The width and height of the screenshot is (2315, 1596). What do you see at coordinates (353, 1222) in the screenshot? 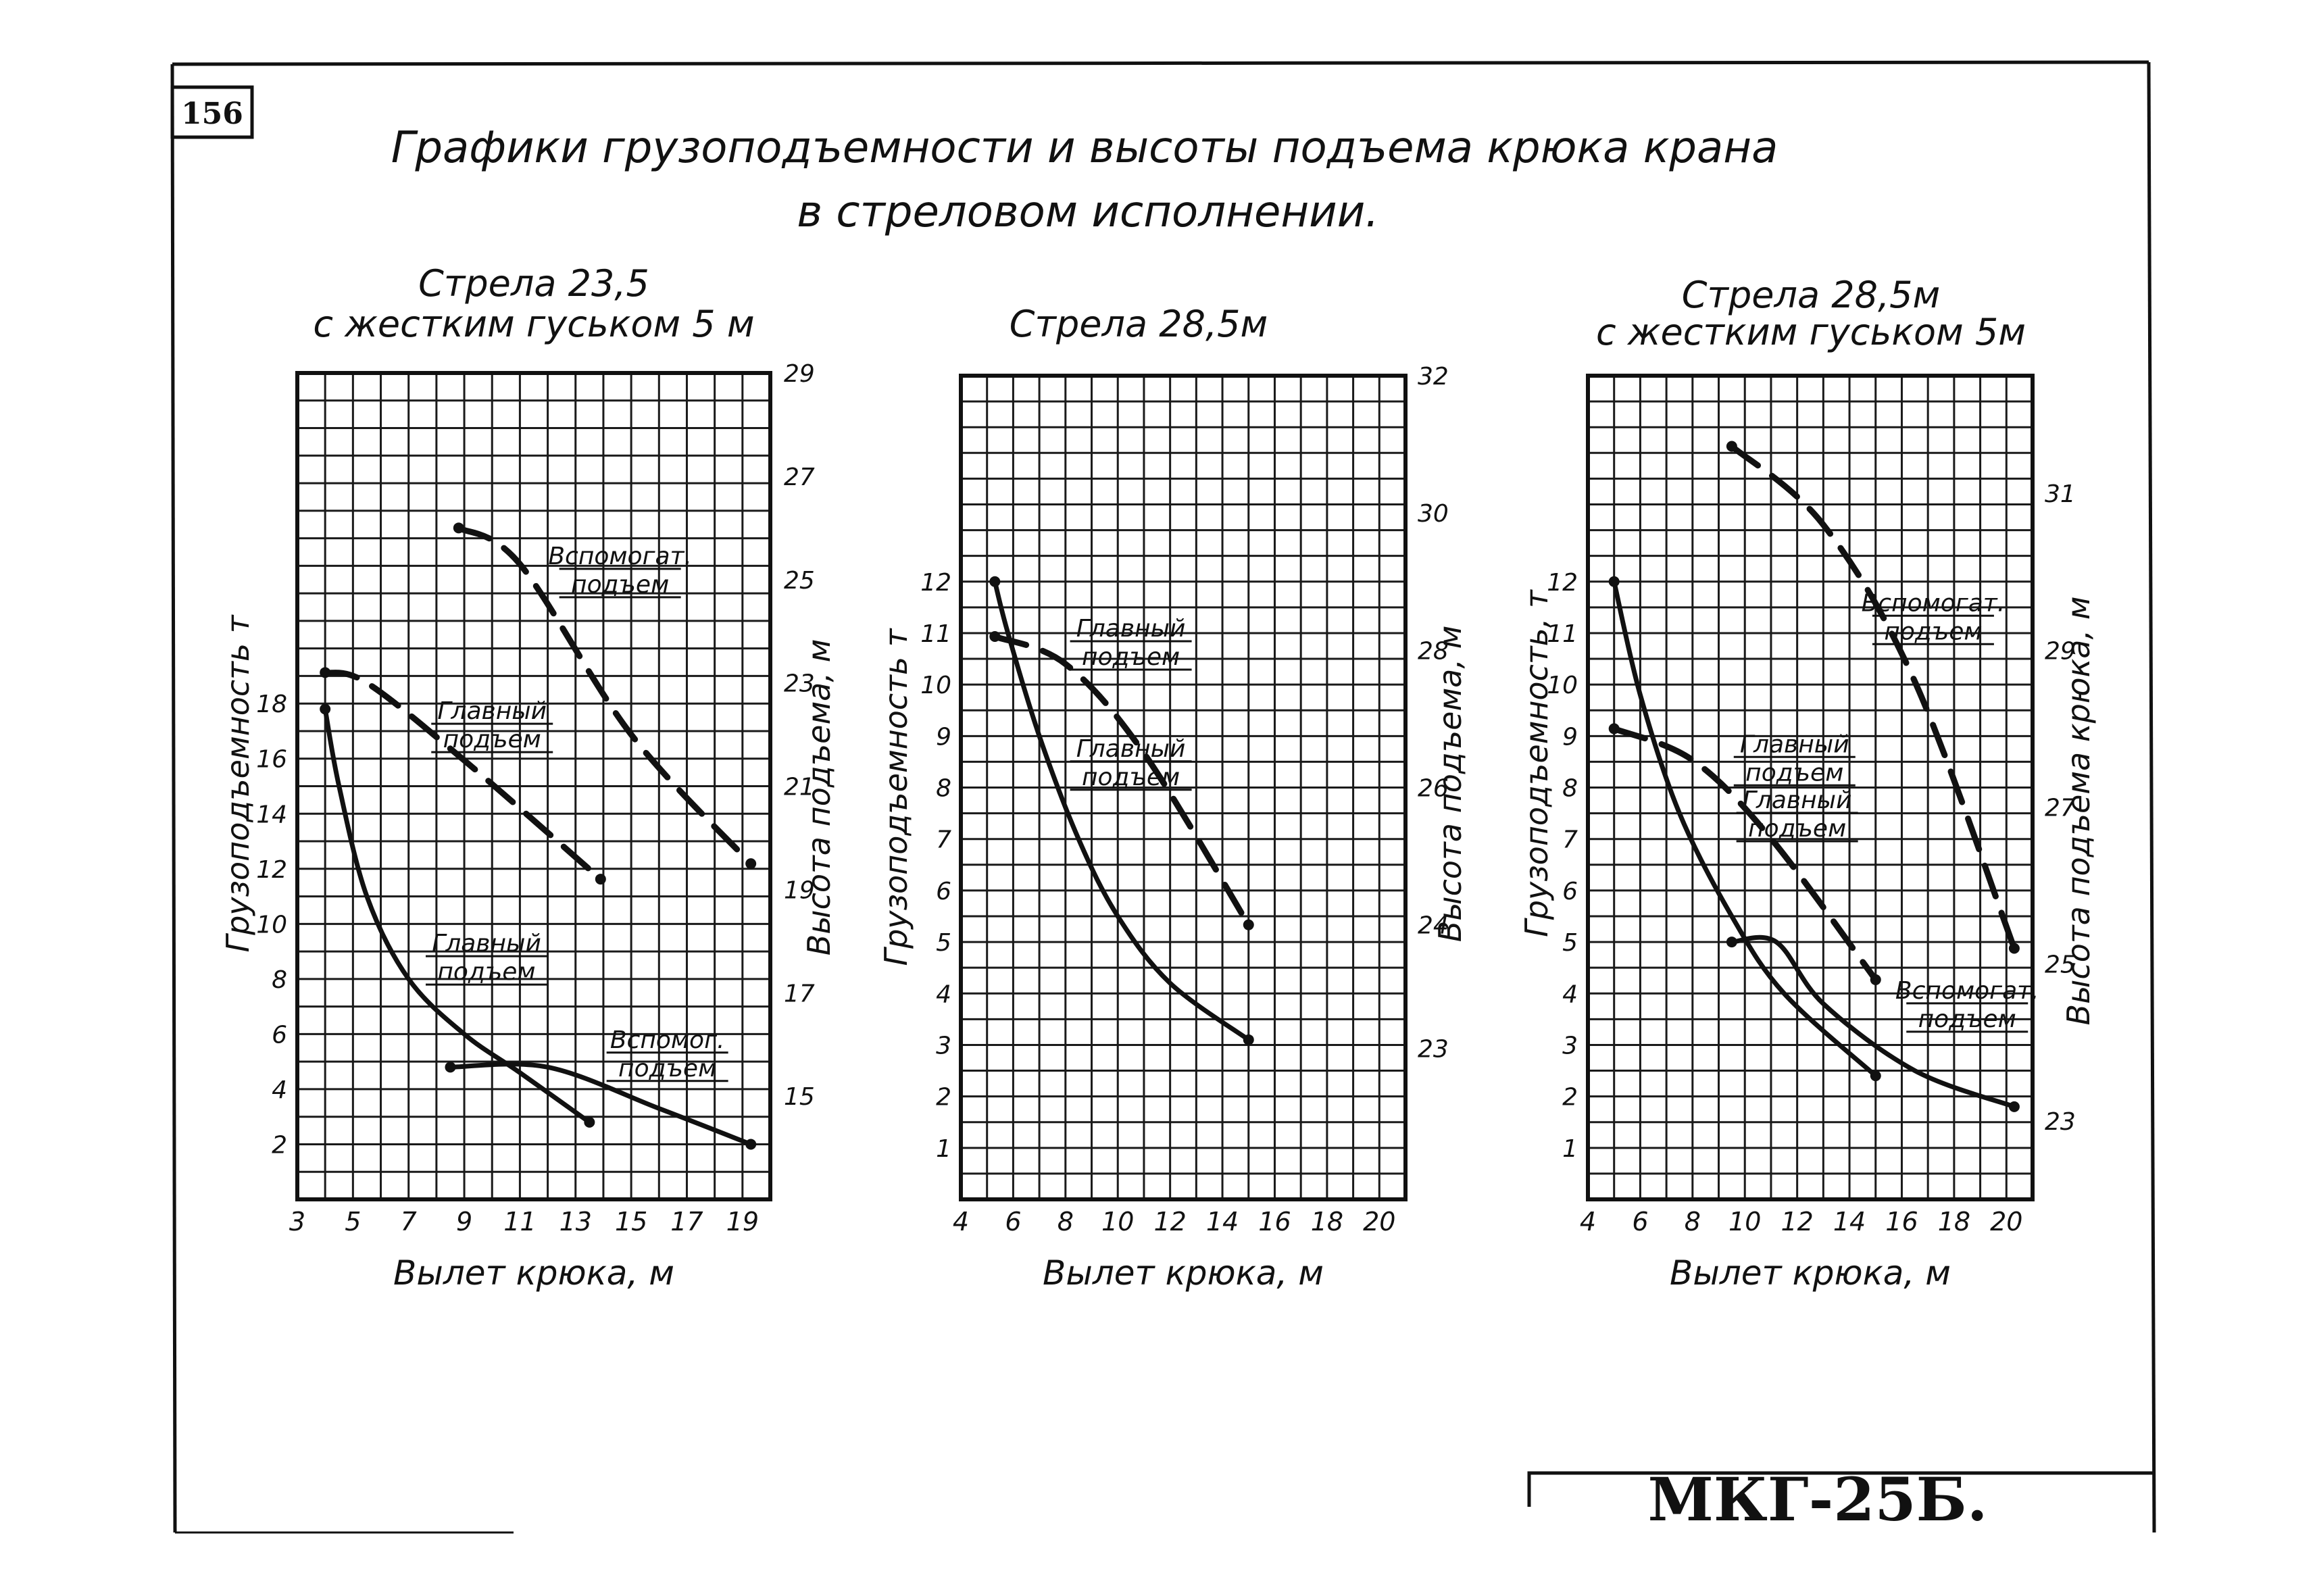
I see `x-tick-label: 5` at bounding box center [353, 1222].